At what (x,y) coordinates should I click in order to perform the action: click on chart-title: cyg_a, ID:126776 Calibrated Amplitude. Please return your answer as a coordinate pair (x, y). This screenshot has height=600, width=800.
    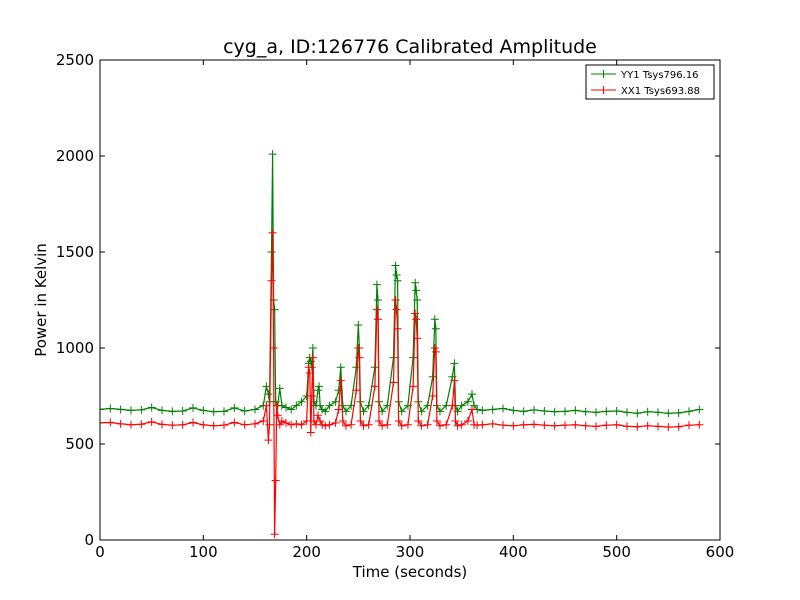
    Looking at the image, I should click on (410, 47).